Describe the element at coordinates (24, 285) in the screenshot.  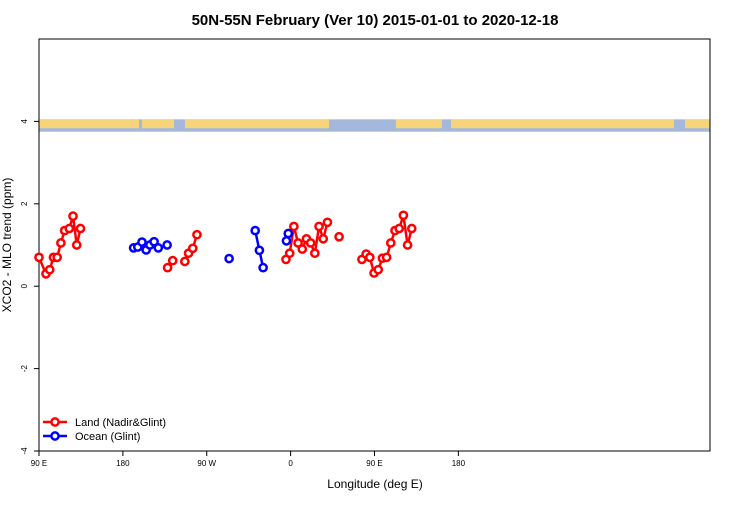
I see `y-tick-label: 0` at that location.